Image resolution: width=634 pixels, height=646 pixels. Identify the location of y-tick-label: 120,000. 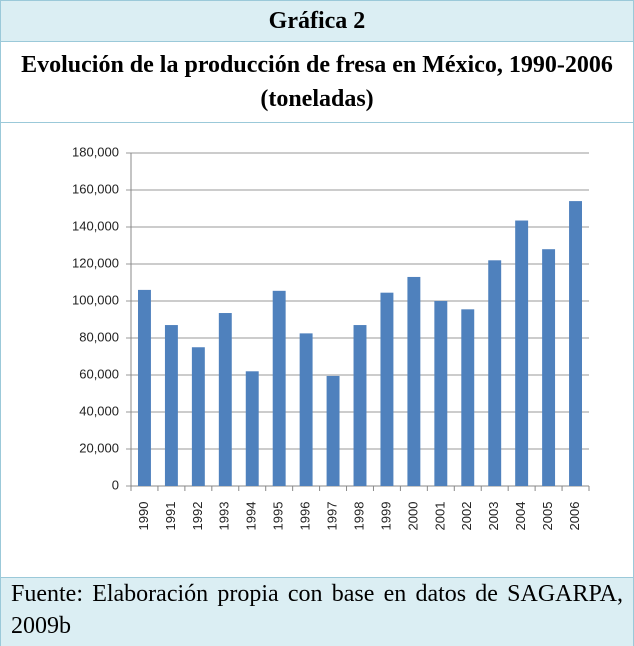
(95, 262).